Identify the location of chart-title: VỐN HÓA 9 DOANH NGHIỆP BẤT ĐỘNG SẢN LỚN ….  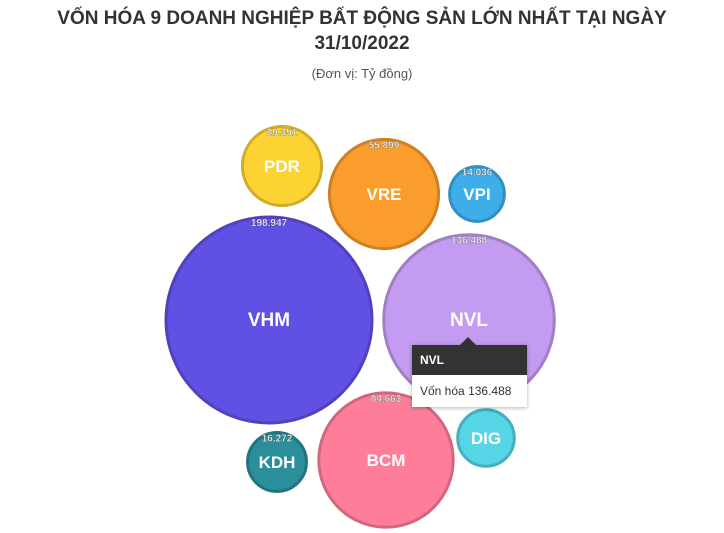
(362, 31).